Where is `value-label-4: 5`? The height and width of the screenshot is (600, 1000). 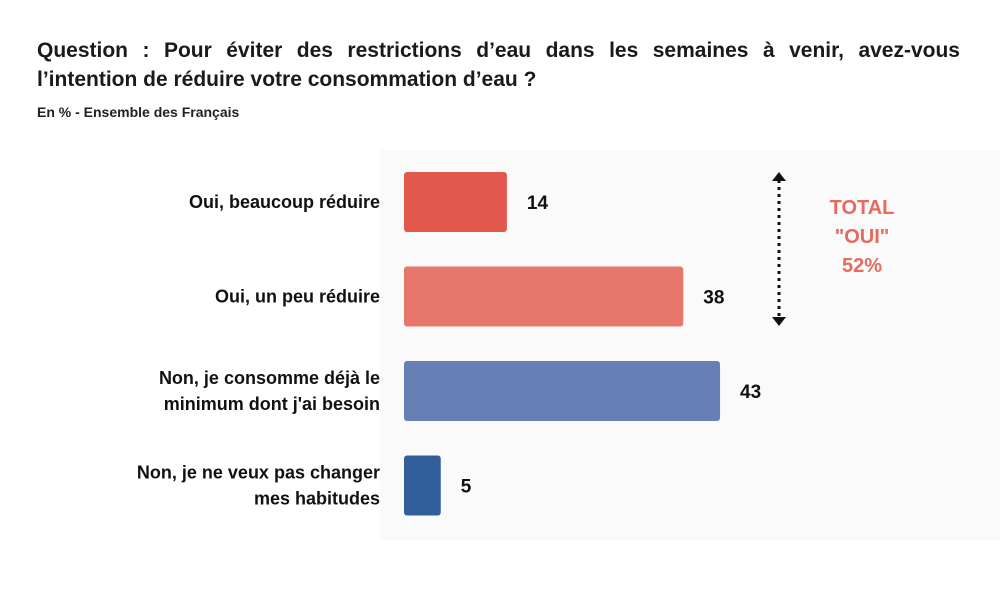 value-label-4: 5 is located at coordinates (466, 487).